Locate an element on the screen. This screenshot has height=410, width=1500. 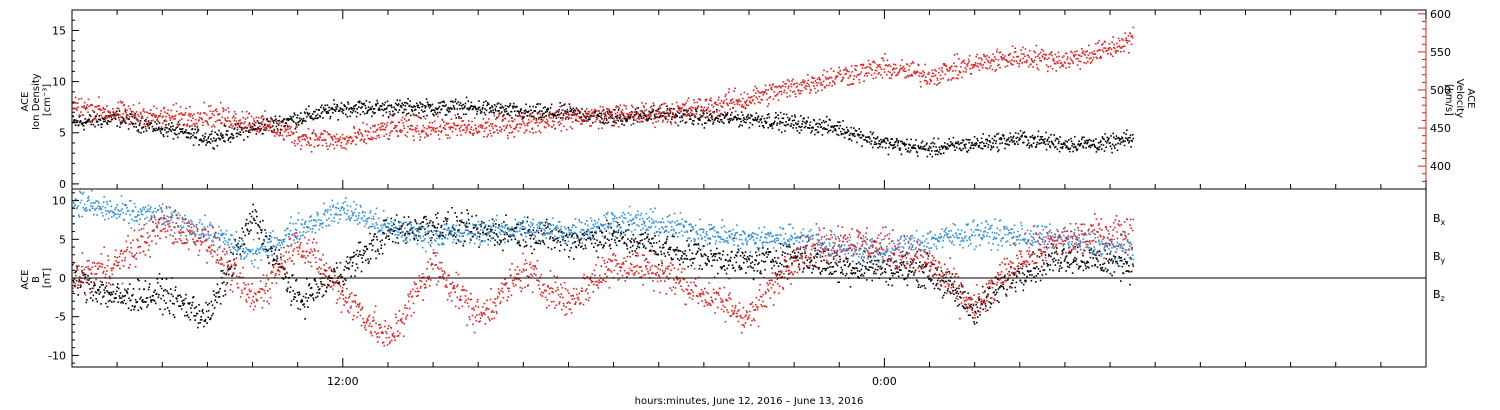
density-point-1923 is located at coordinates (1114, 146).